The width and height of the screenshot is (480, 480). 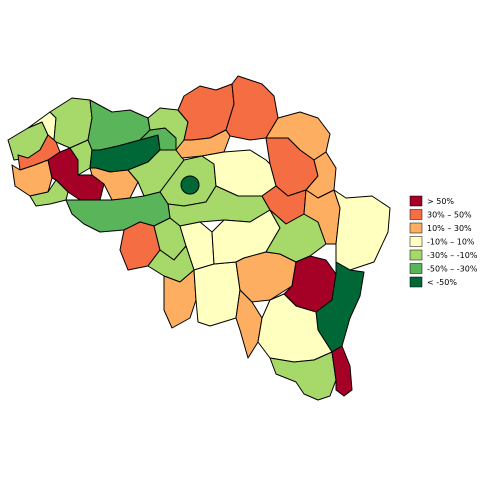 What do you see at coordinates (440, 201) in the screenshot?
I see `legend-label: > 50%` at bounding box center [440, 201].